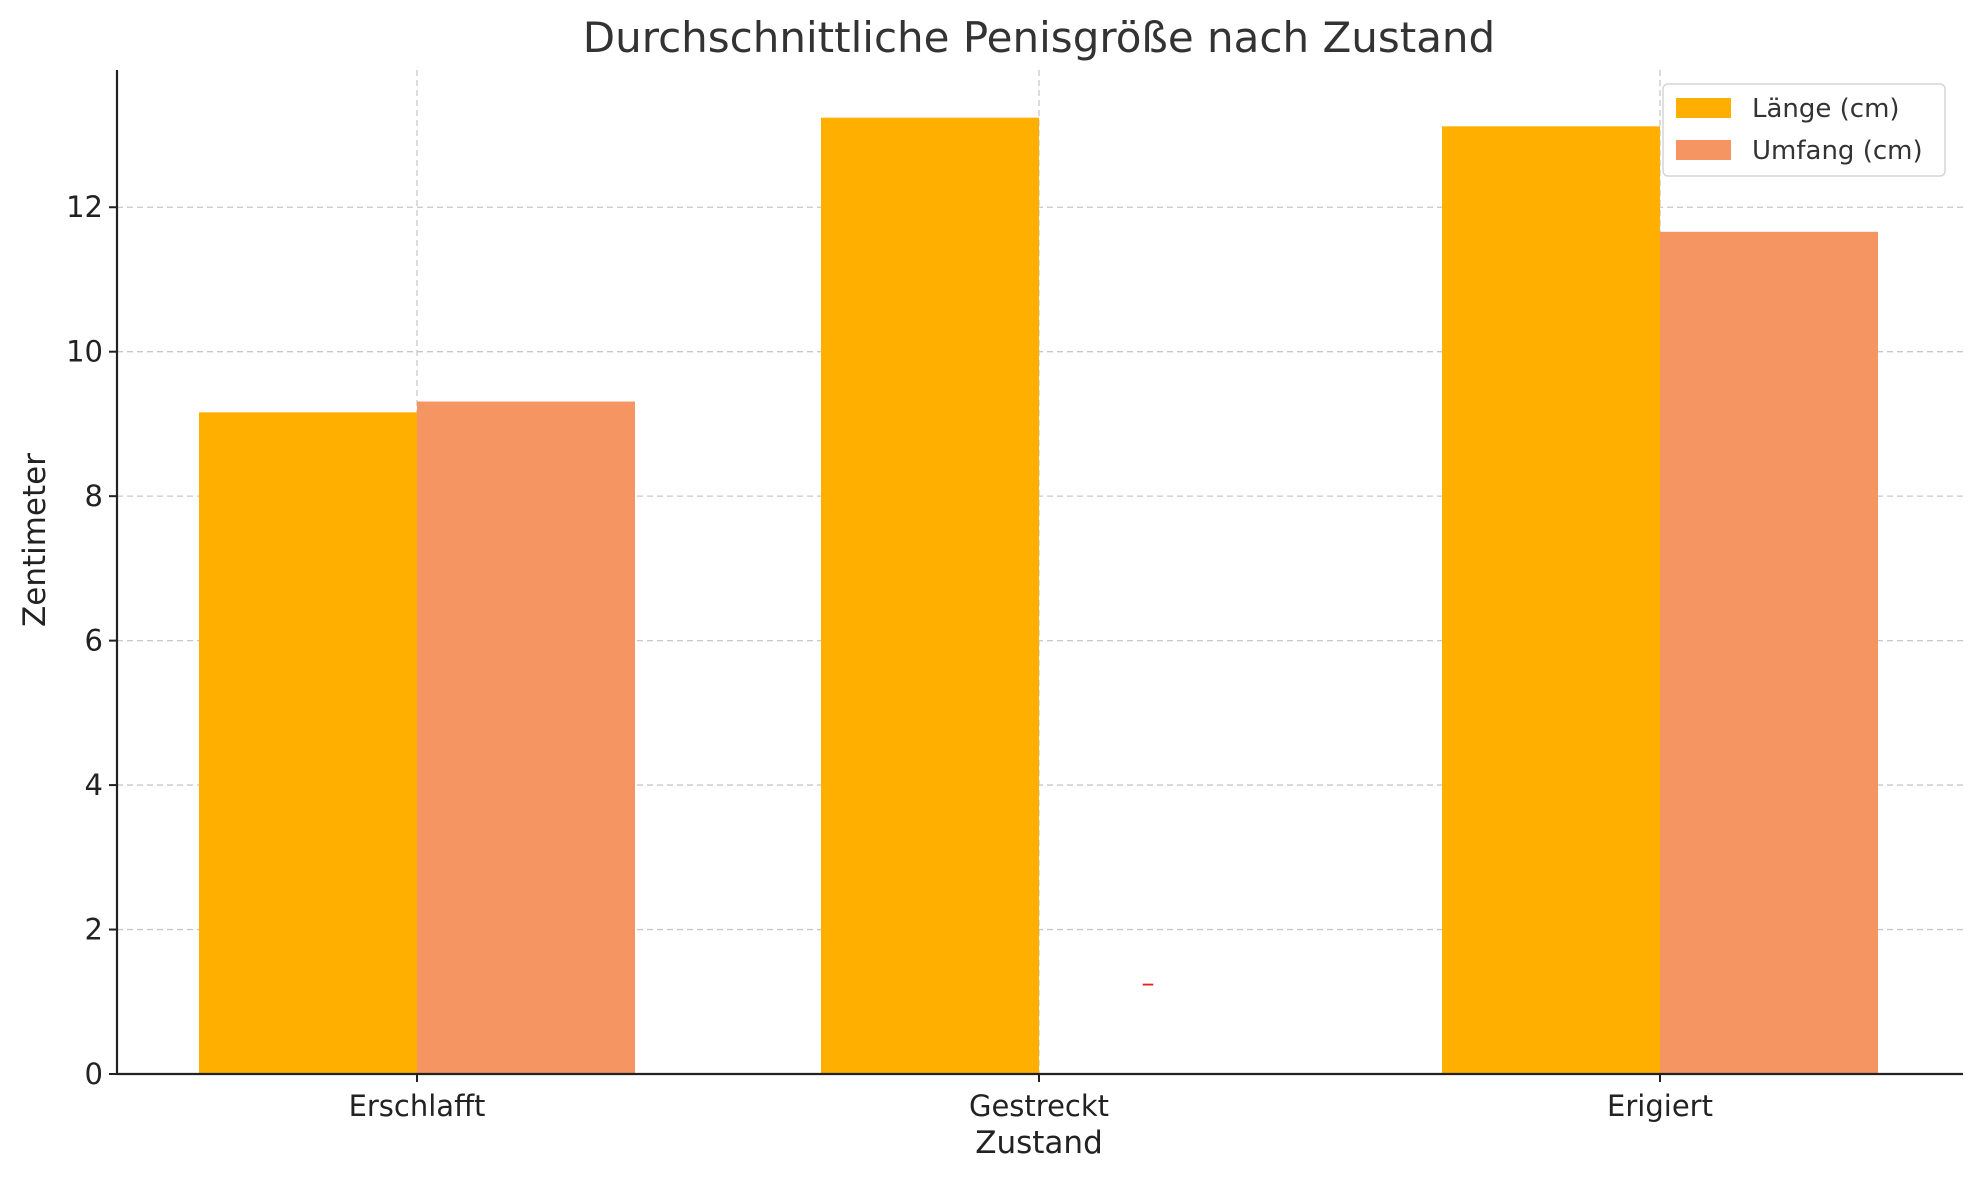 The height and width of the screenshot is (1180, 1979). What do you see at coordinates (94, 930) in the screenshot?
I see `y-tick-label: 2` at bounding box center [94, 930].